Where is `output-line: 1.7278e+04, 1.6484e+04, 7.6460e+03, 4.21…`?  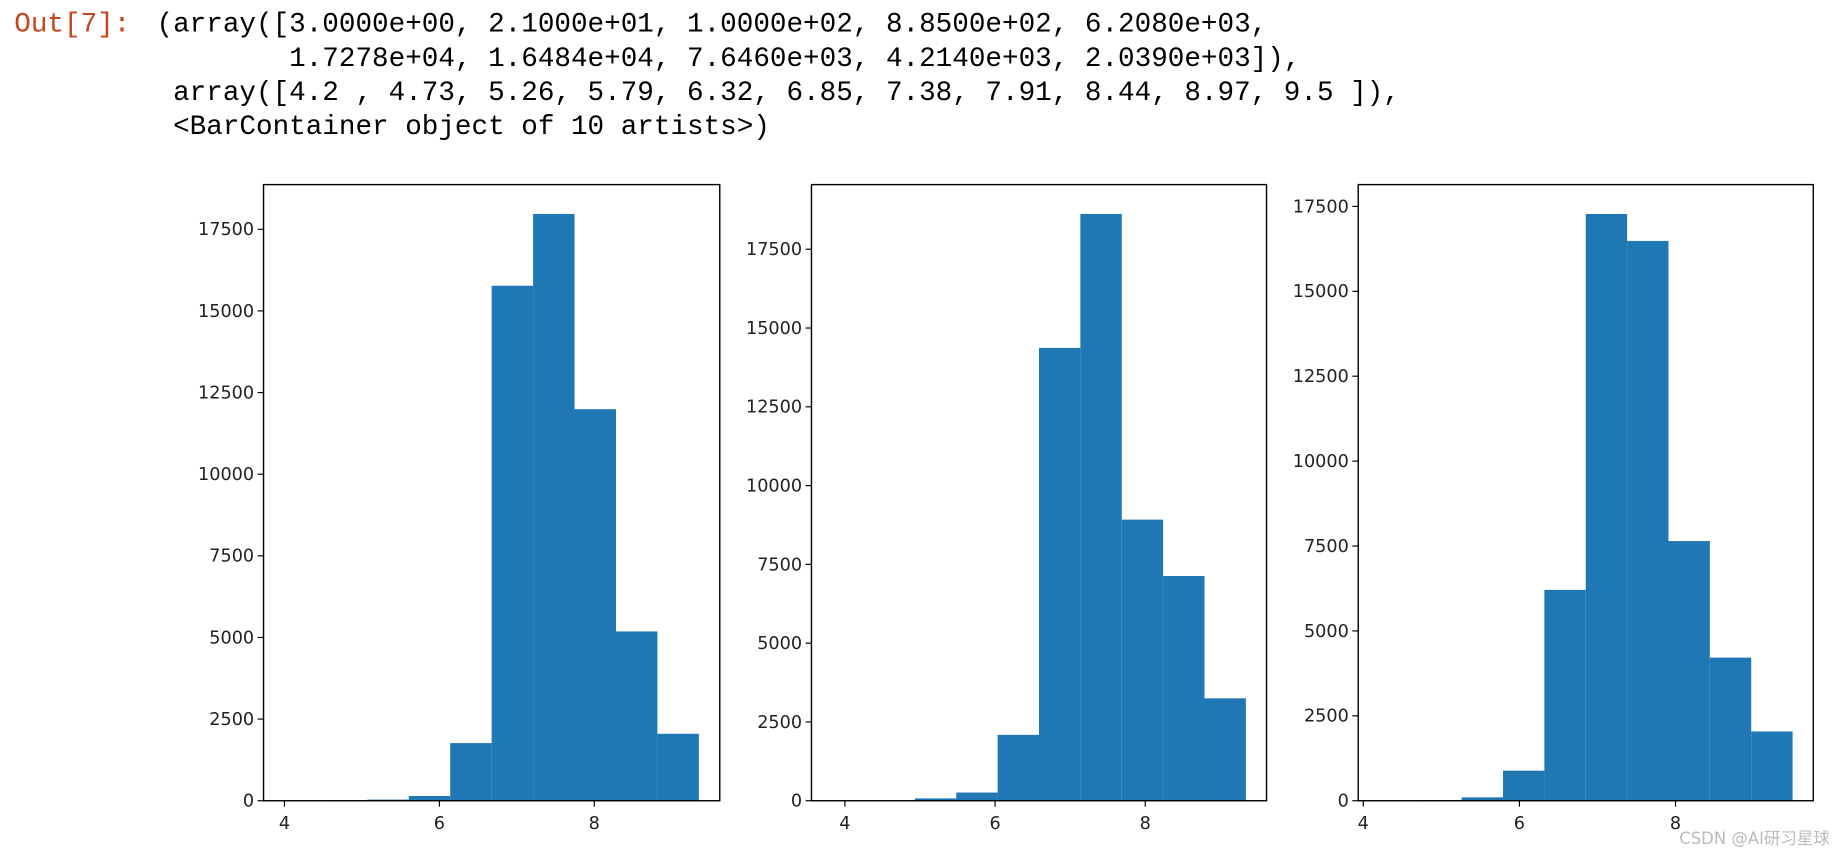 output-line: 1.7278e+04, 1.6484e+04, 7.6460e+03, 4.21… is located at coordinates (729, 59).